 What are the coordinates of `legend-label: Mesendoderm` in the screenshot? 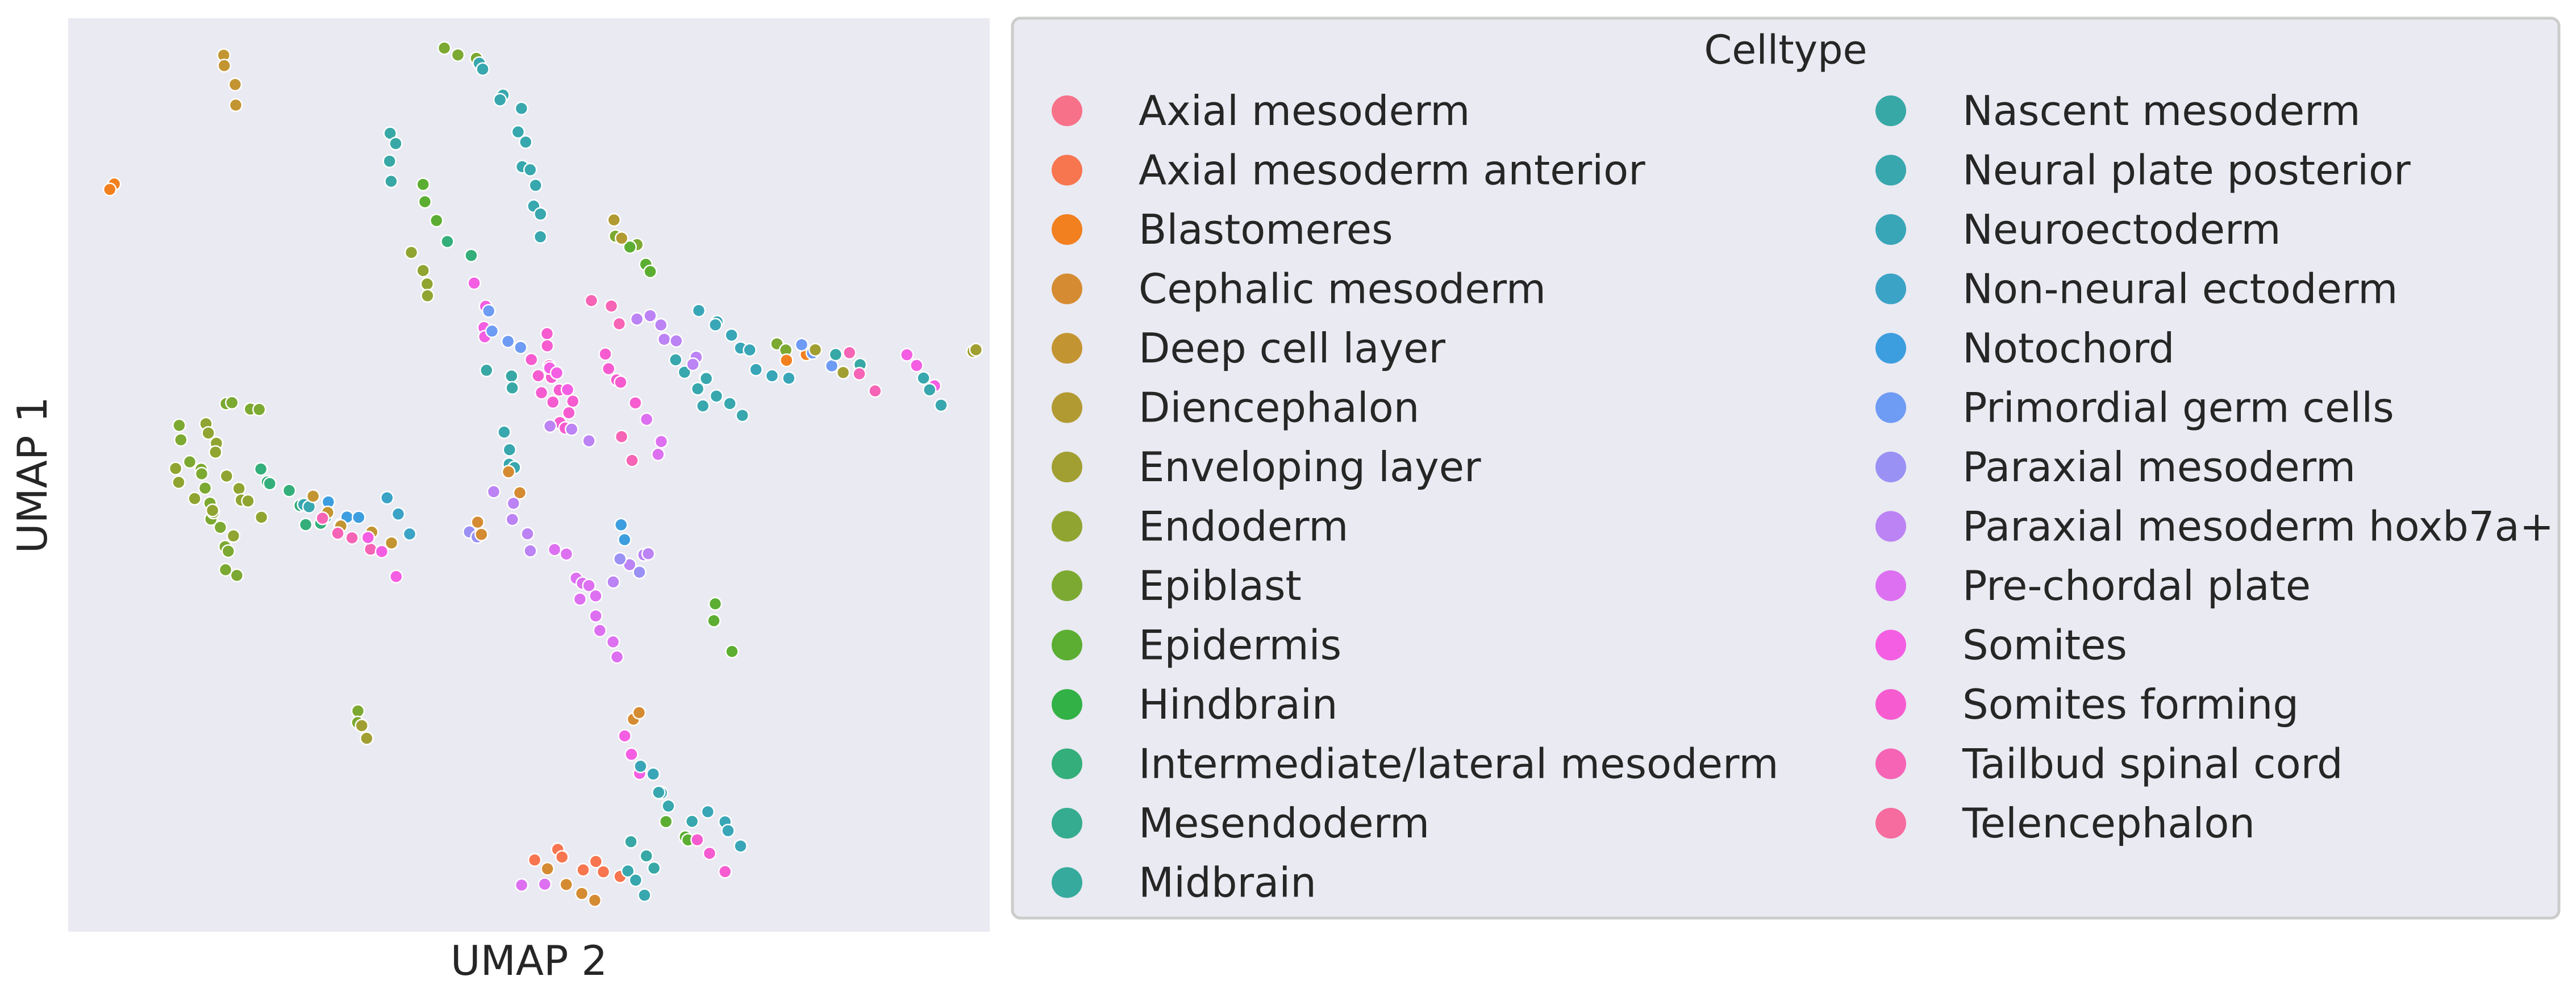 It's located at (1284, 823).